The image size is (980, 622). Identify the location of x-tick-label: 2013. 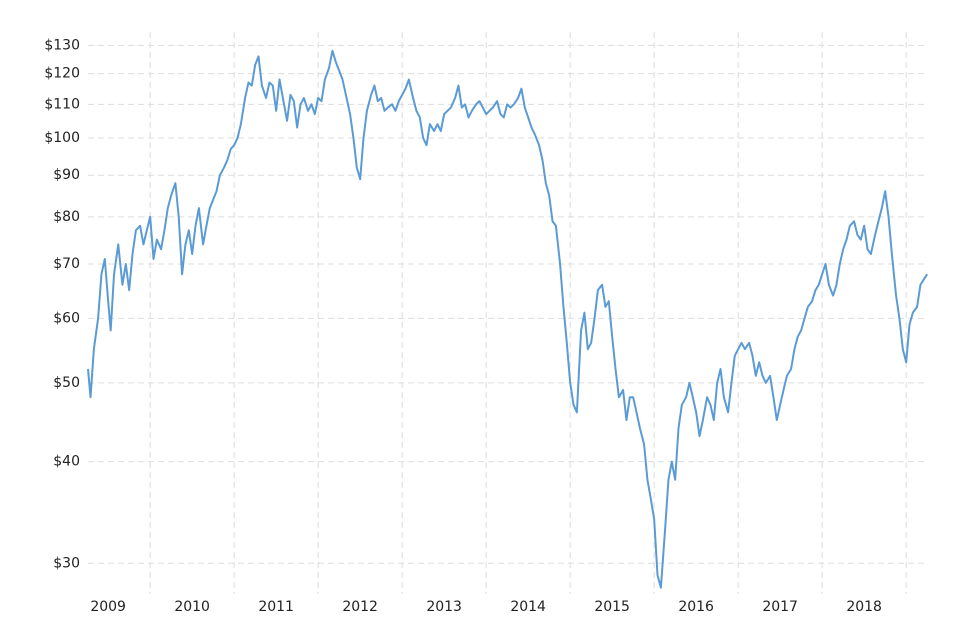
(444, 607).